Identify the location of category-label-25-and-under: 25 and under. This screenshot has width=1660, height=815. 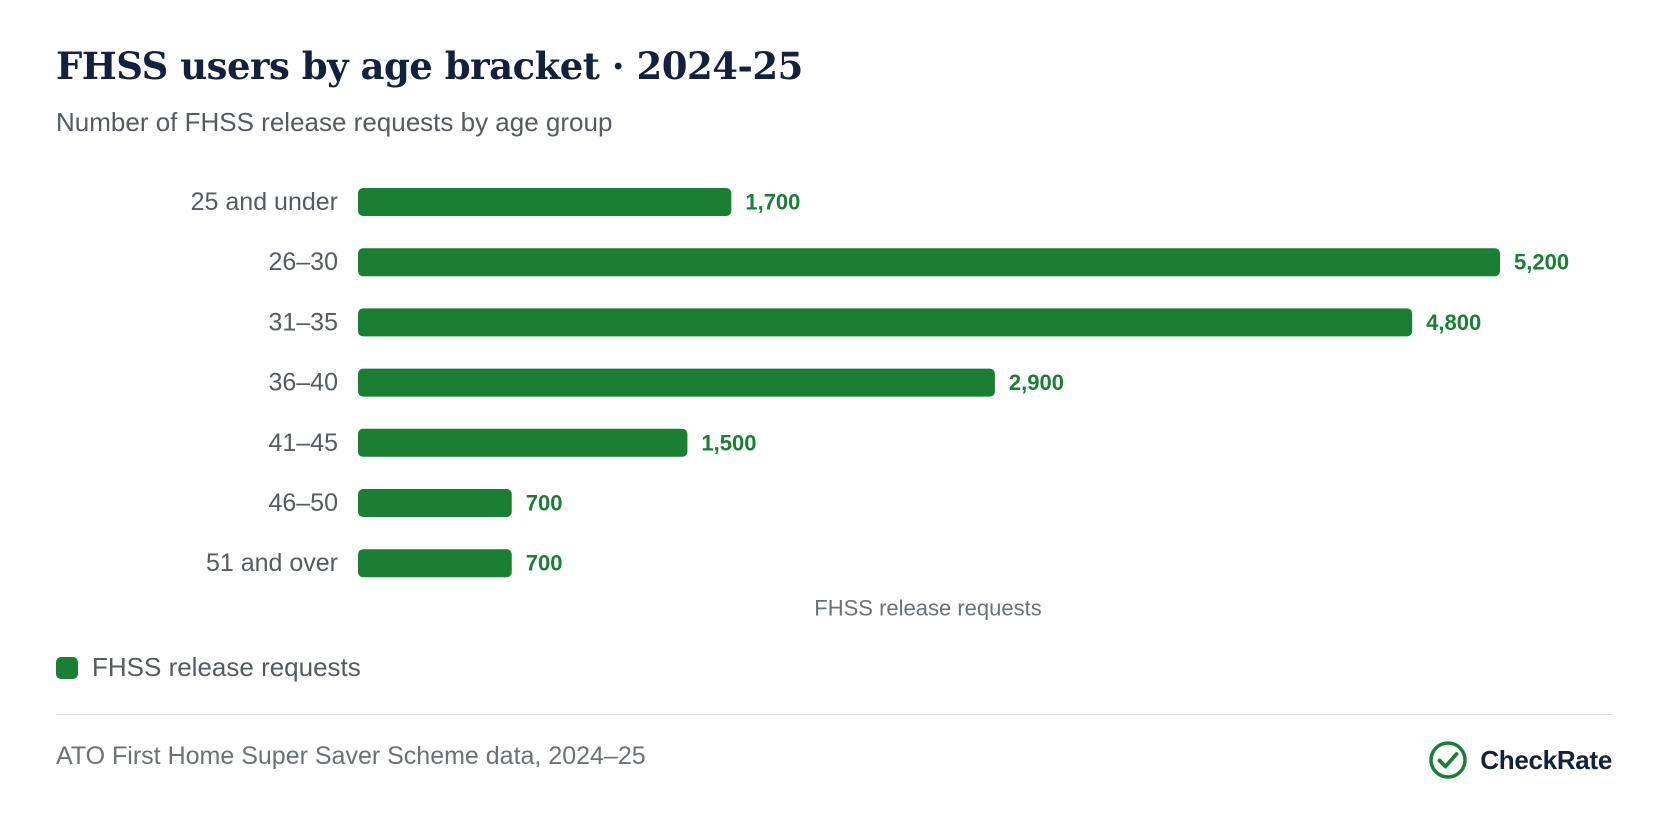
(264, 202).